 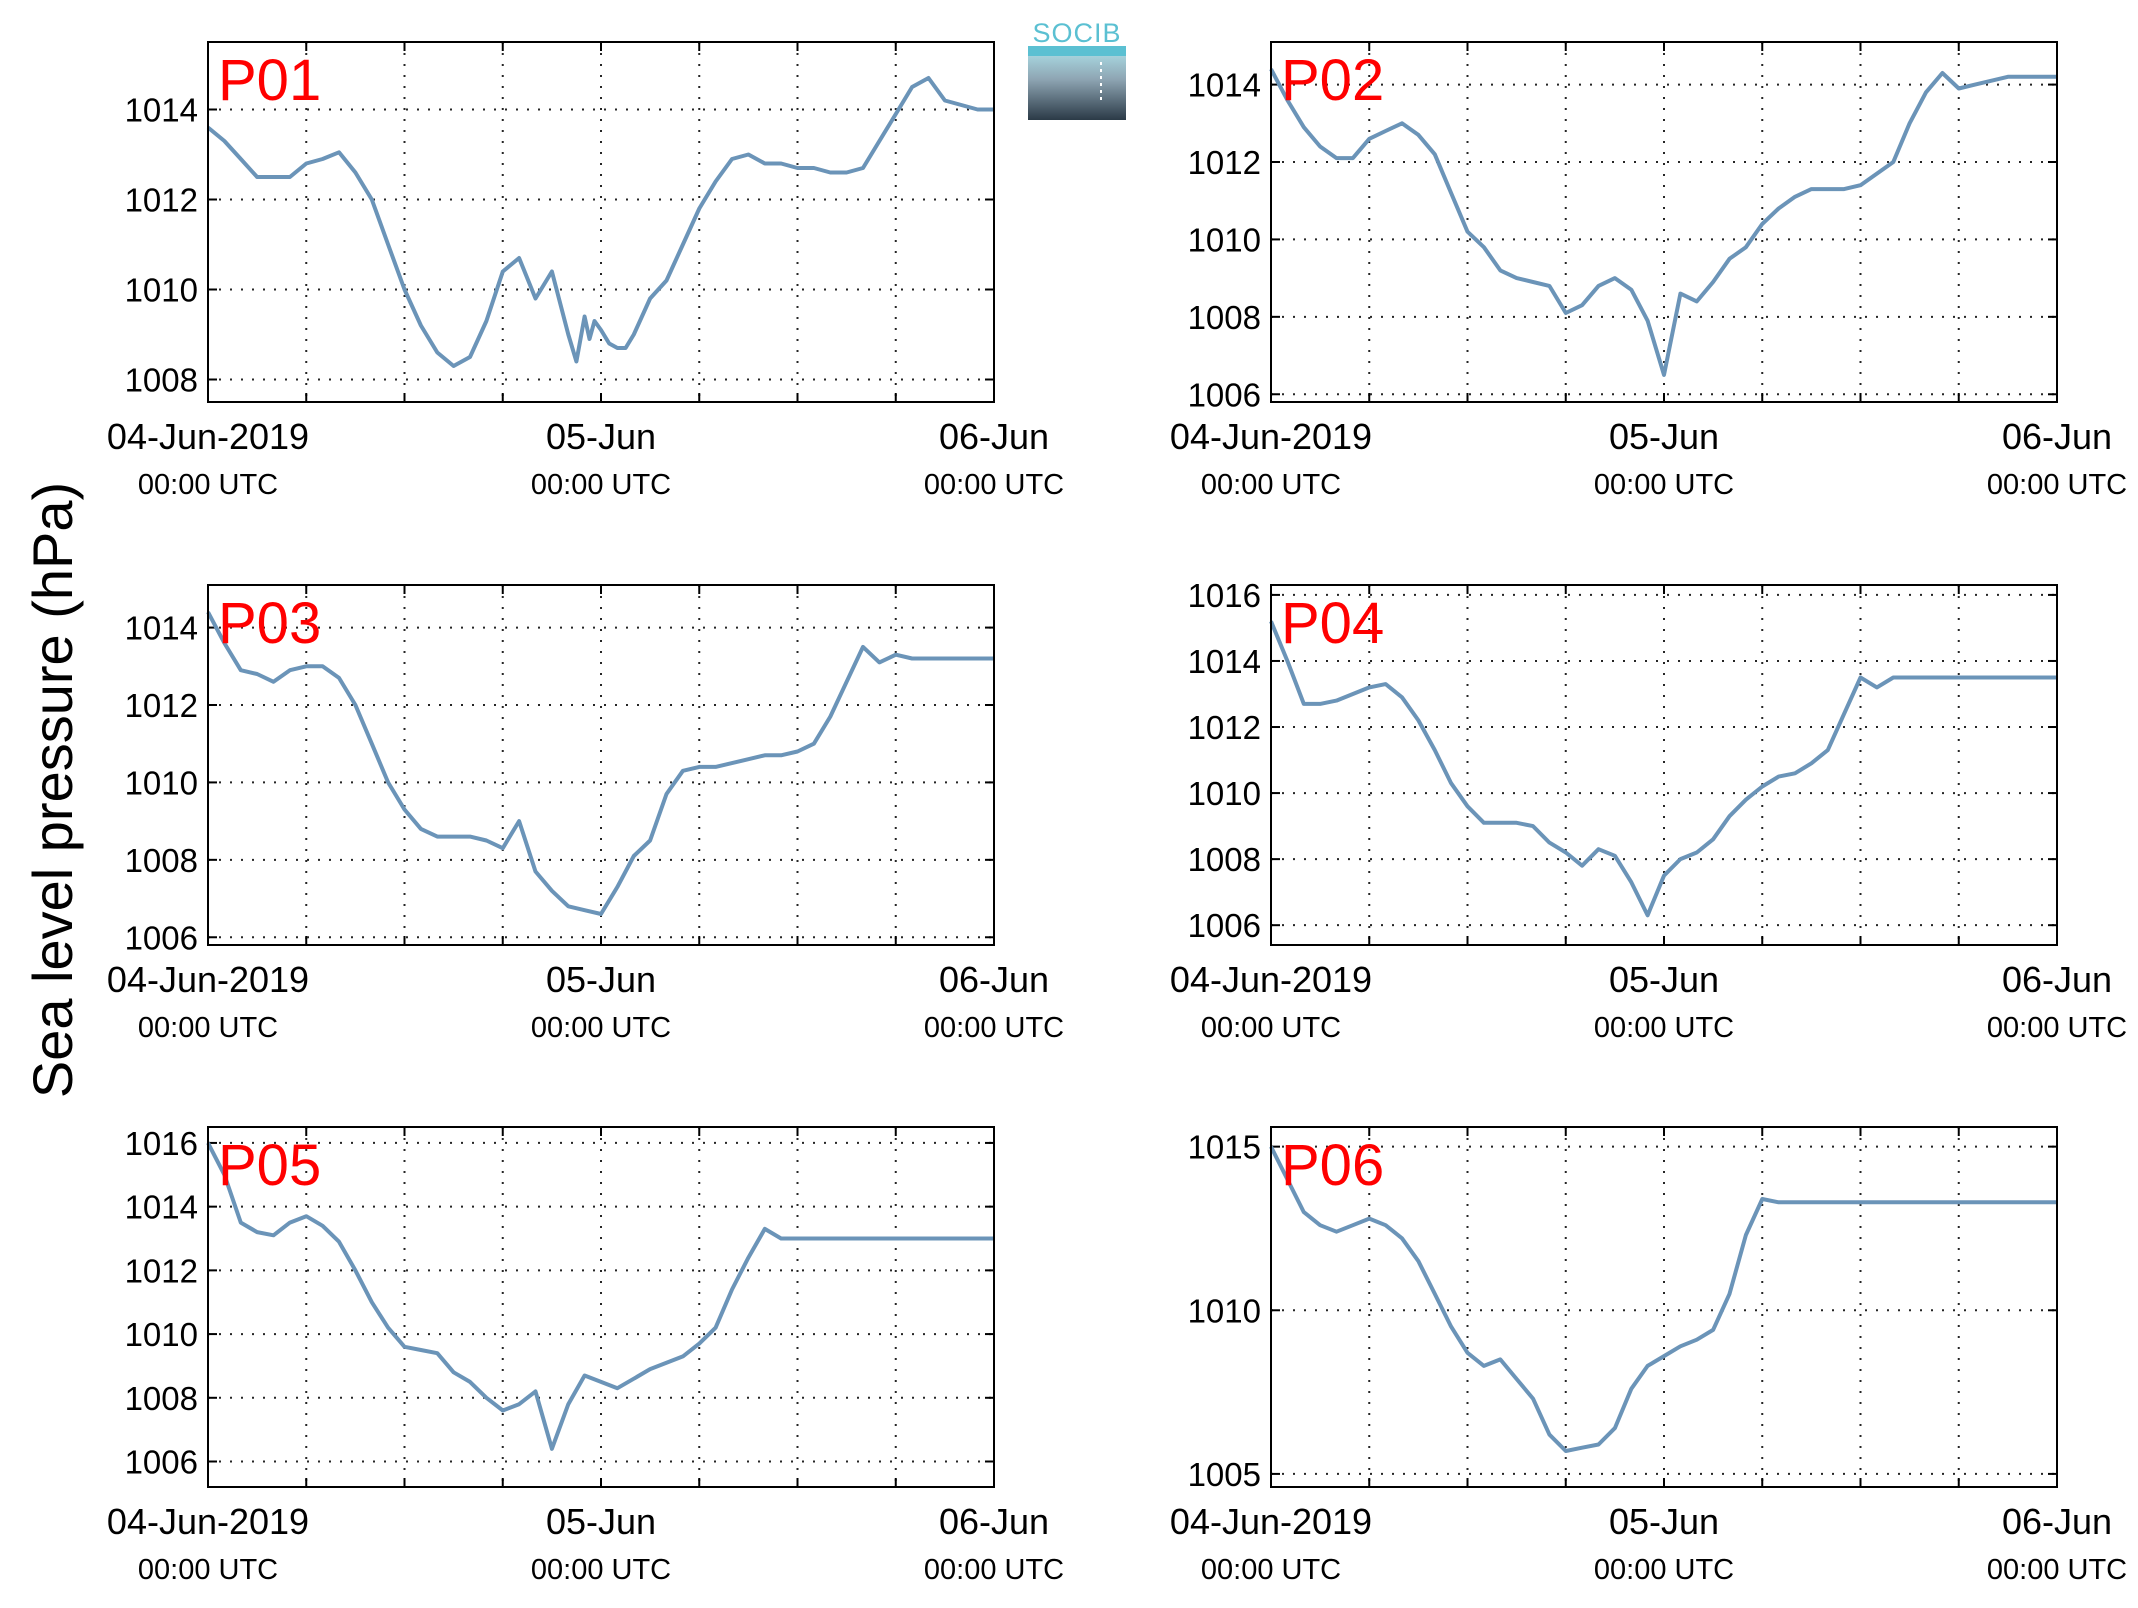 What do you see at coordinates (269, 623) in the screenshot?
I see `panel-title: P03` at bounding box center [269, 623].